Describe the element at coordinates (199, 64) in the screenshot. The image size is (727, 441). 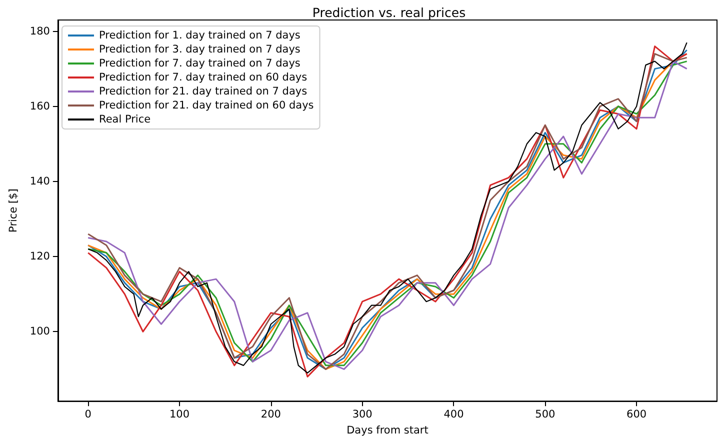
I see `legend-label: Prediction for 7. day trained on 7 days` at that location.